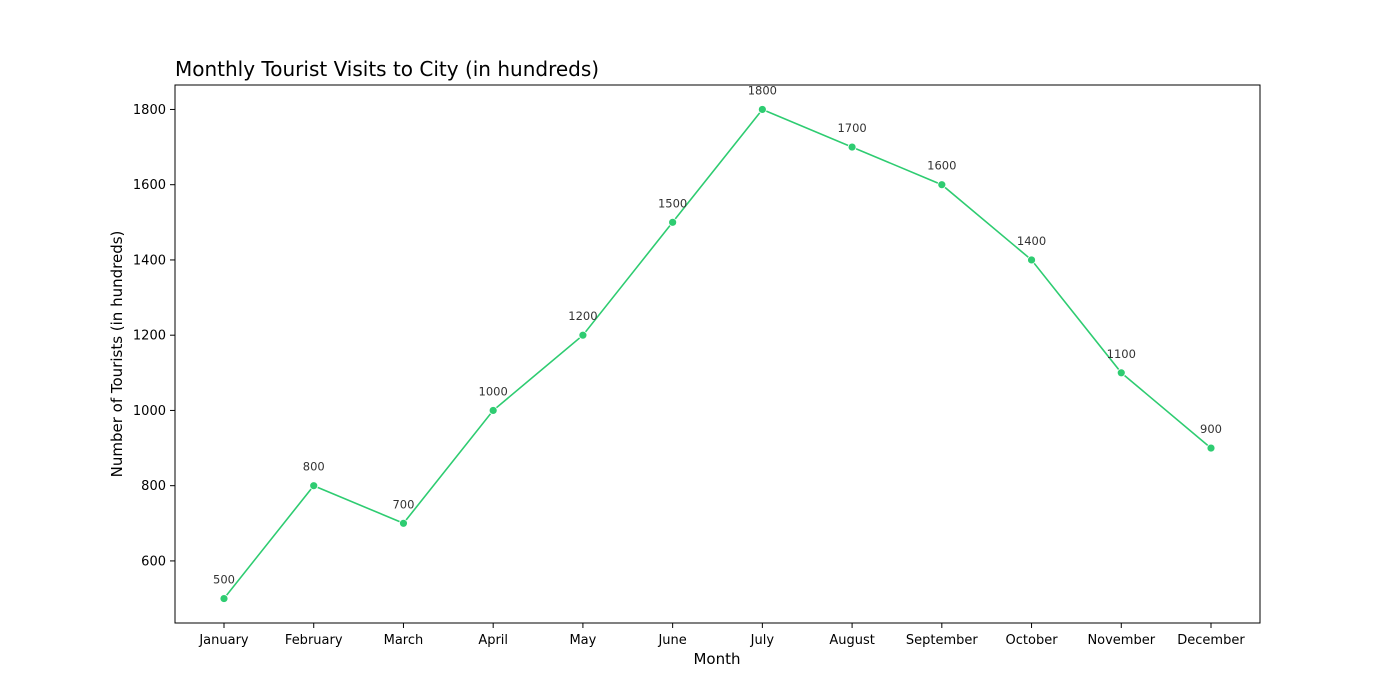 The image size is (1400, 700). I want to click on y-tick-label: 800, so click(153, 486).